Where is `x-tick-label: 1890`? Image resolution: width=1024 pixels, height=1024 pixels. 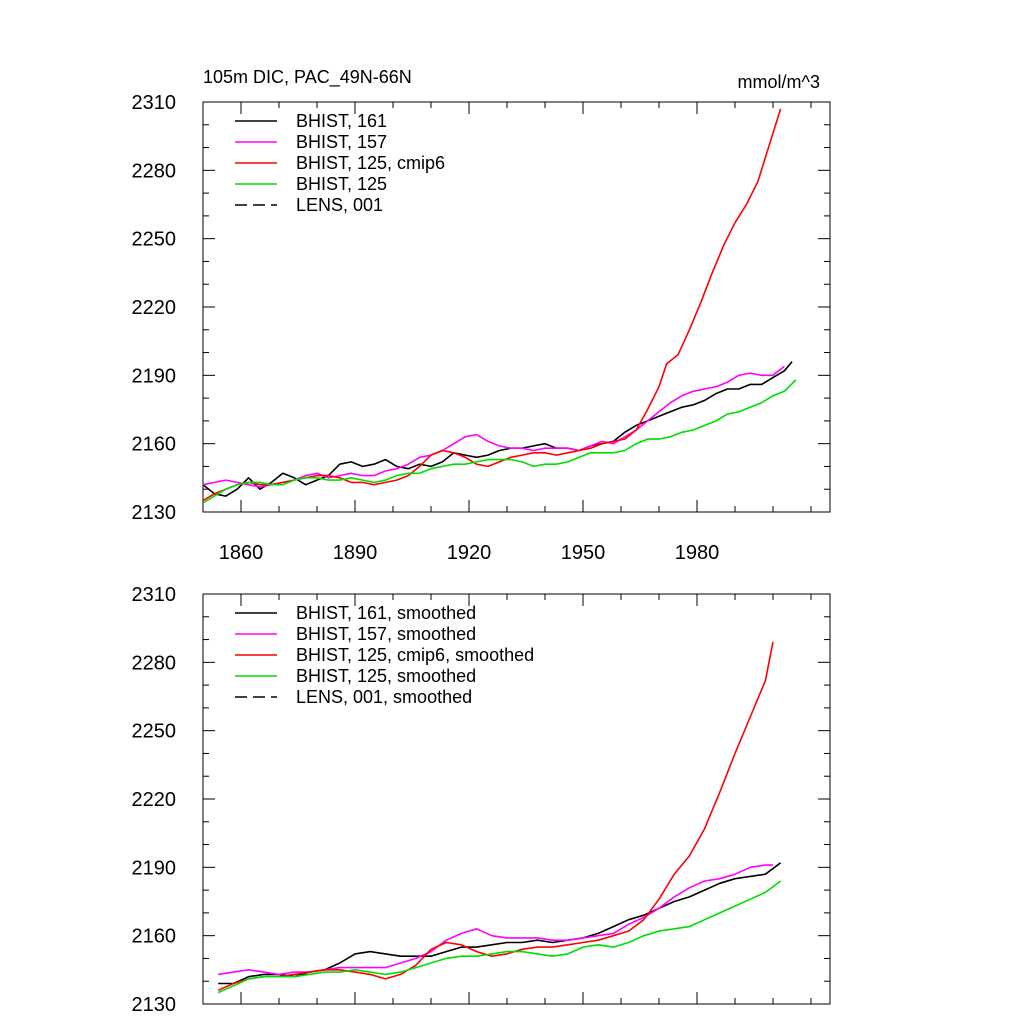
x-tick-label: 1890 is located at coordinates (355, 553).